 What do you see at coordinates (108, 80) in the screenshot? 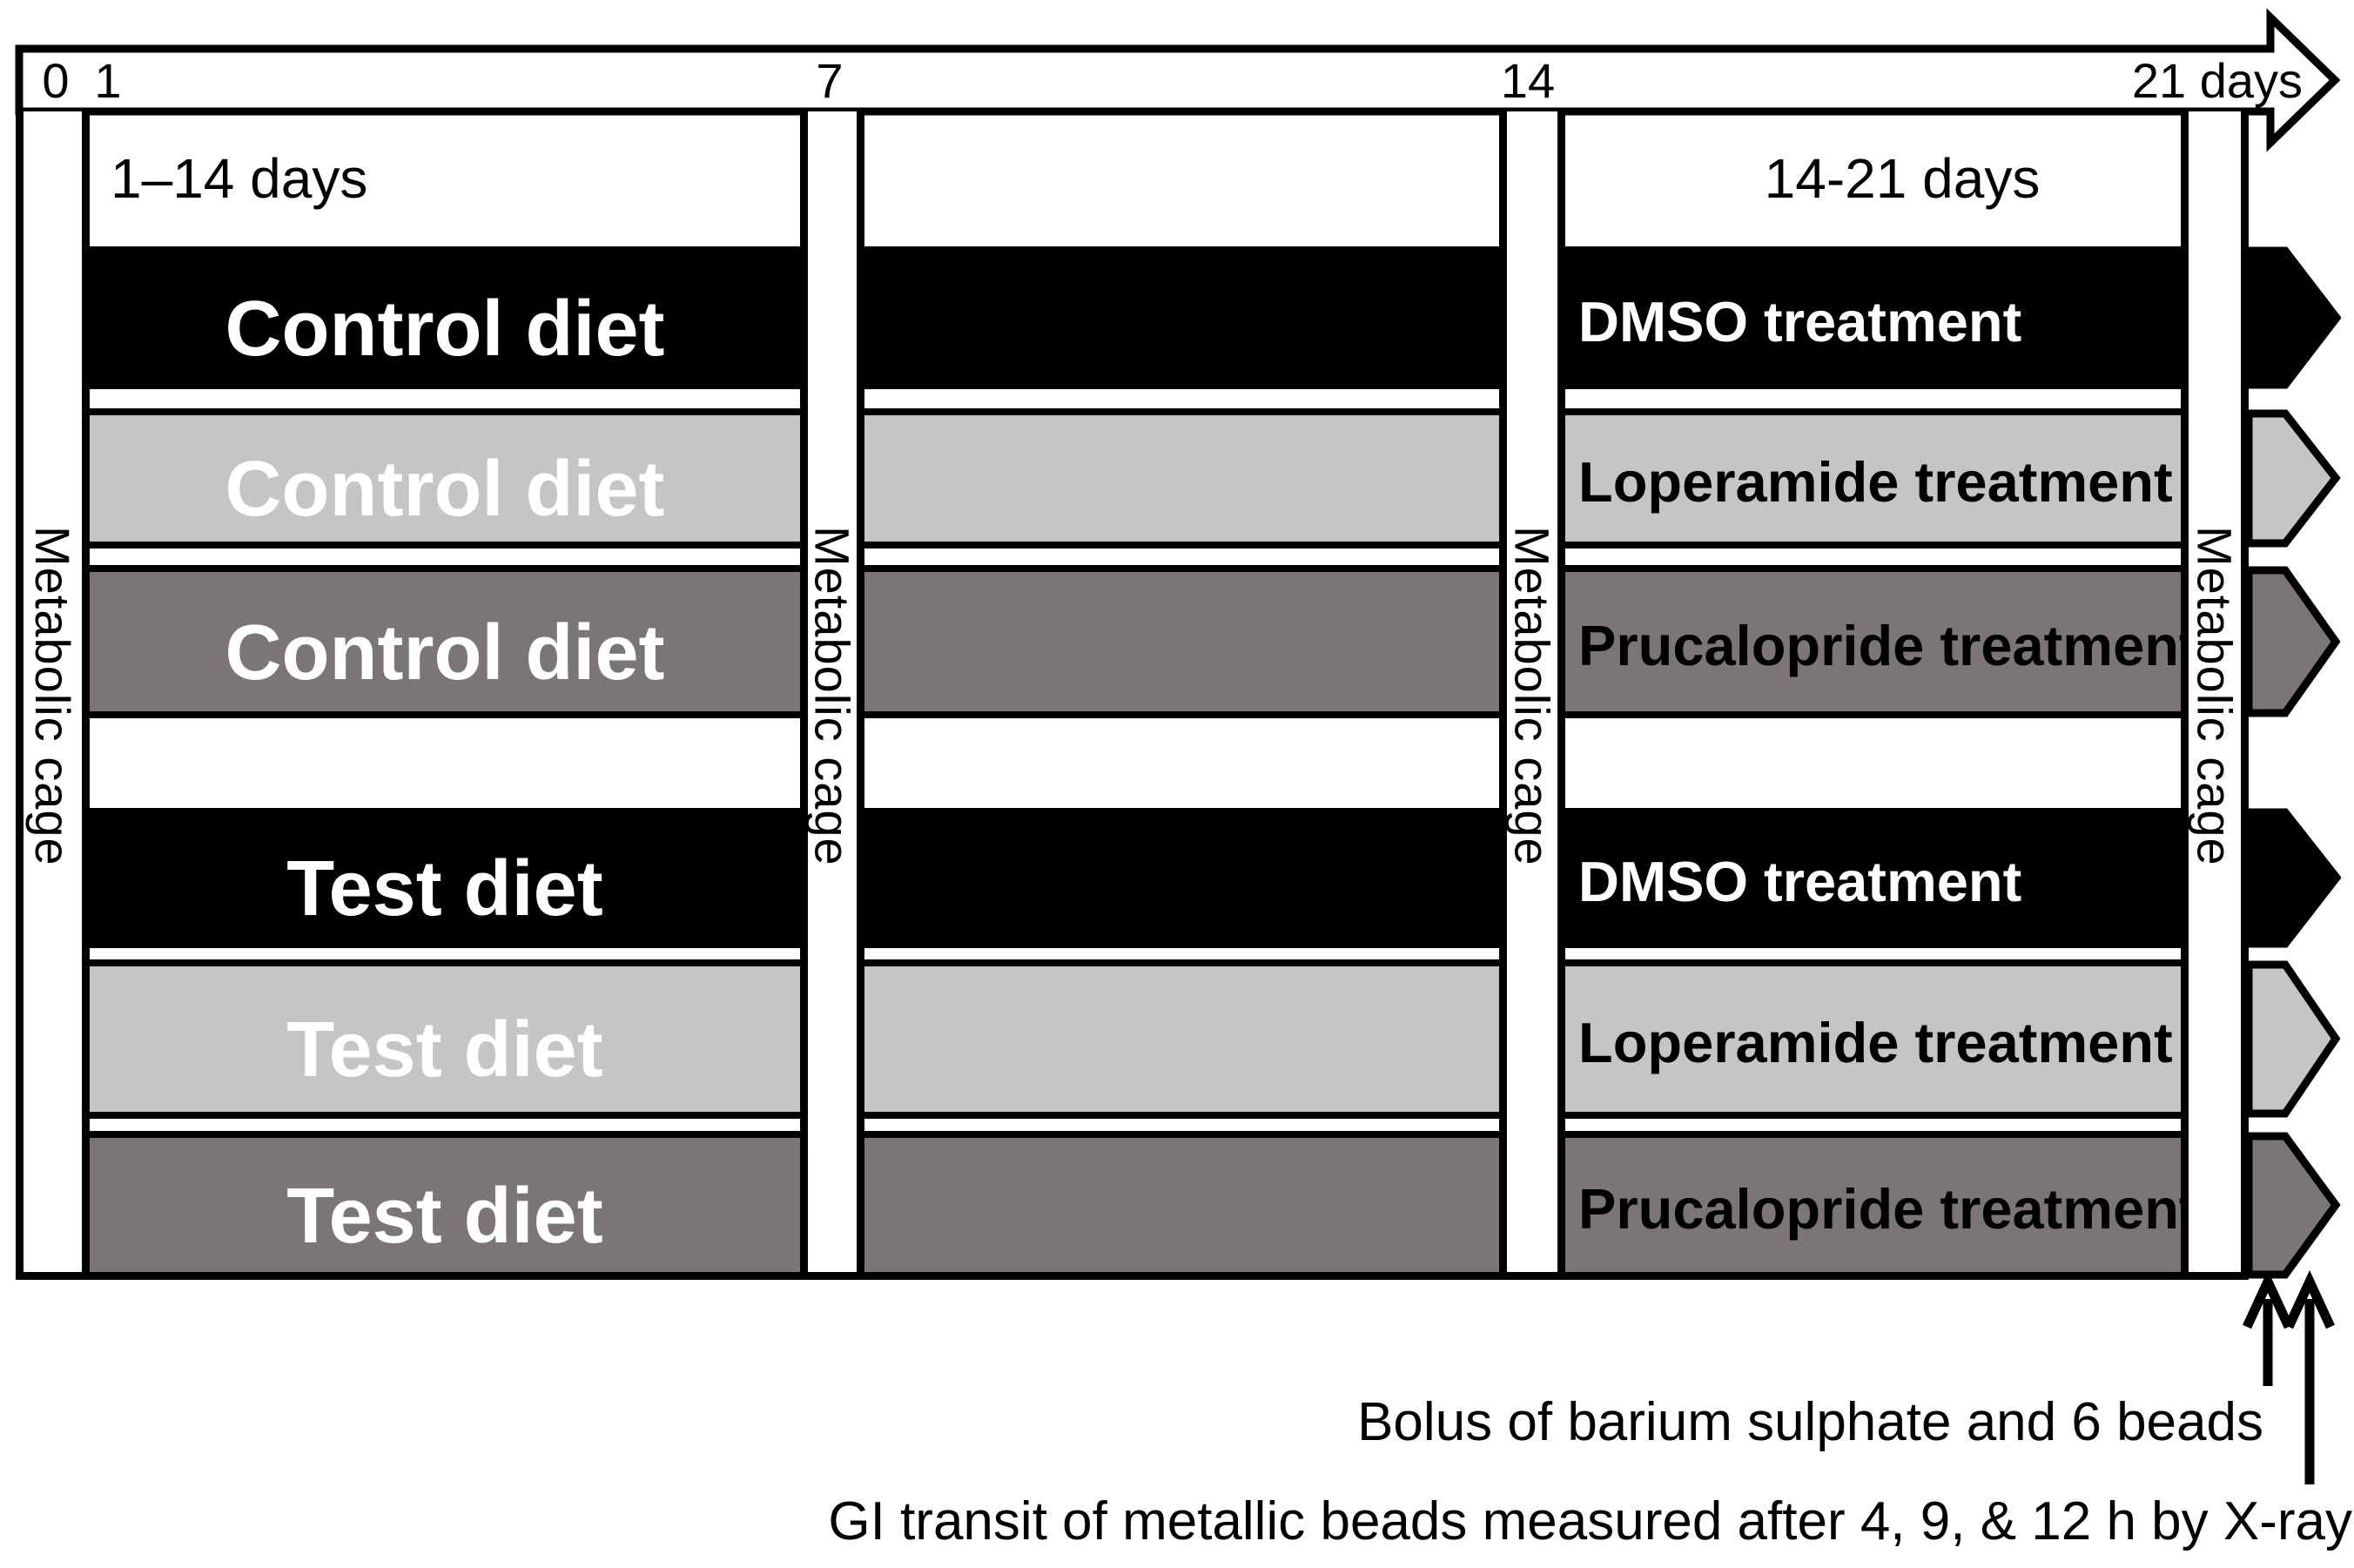
I see `timeline-tick-1: 1` at bounding box center [108, 80].